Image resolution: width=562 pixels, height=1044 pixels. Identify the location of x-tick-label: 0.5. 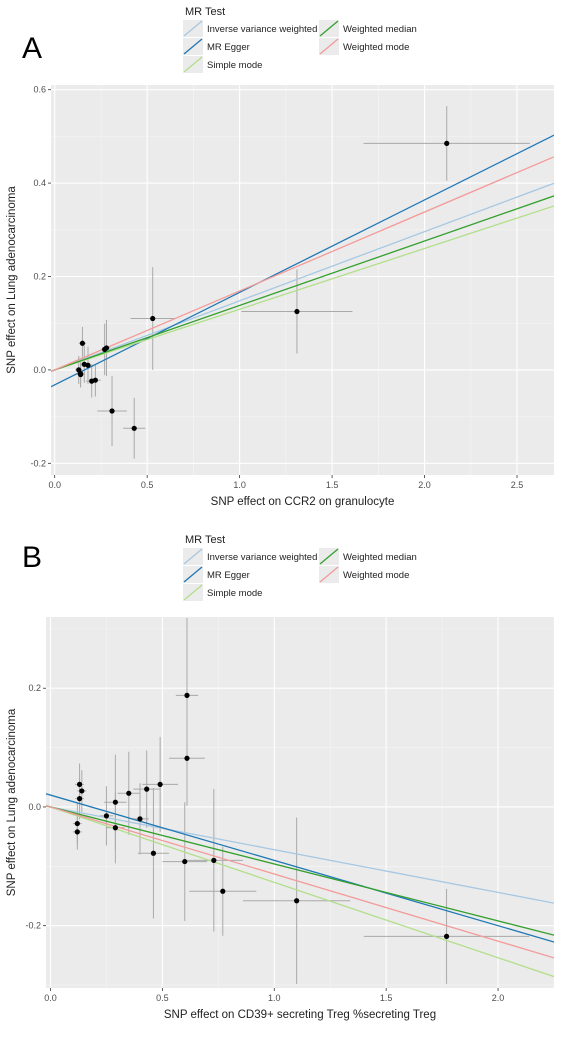
(147, 485).